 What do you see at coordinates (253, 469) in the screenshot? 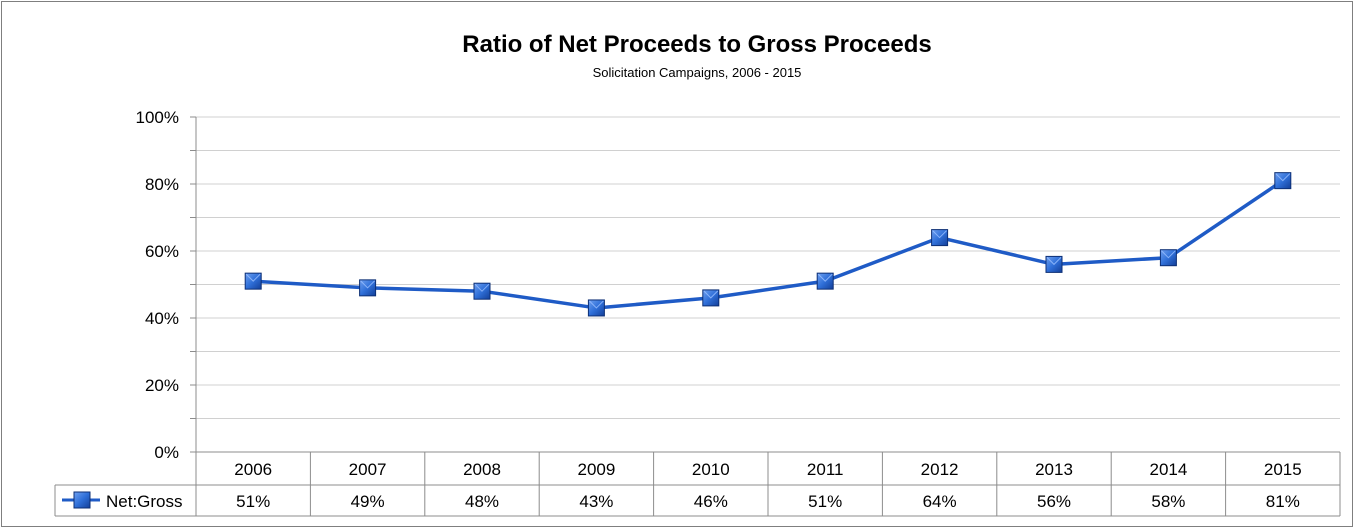
I see `x-category-label: 2006` at bounding box center [253, 469].